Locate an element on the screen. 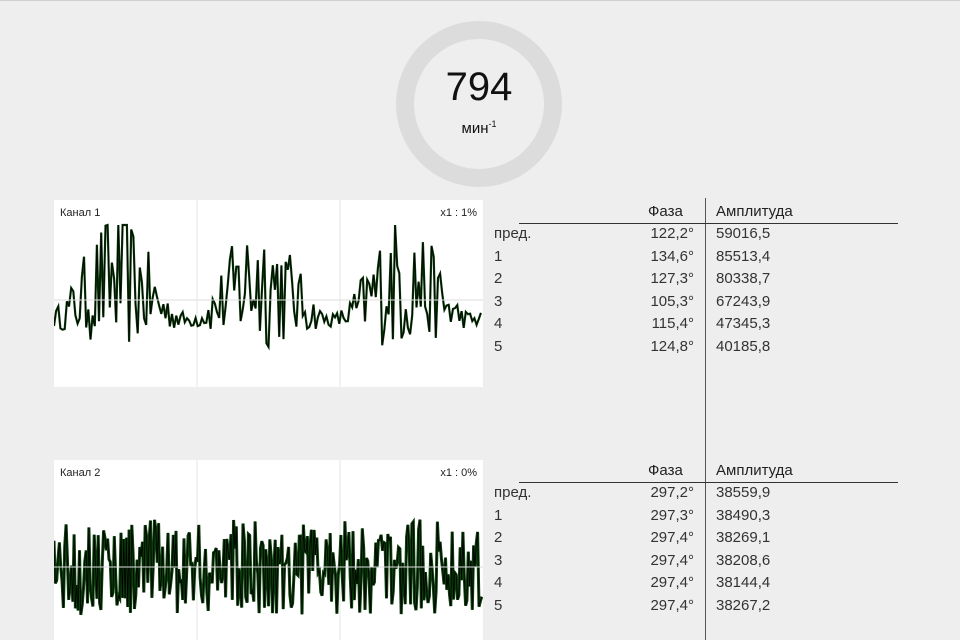 This screenshot has height=640, width=960. phase-value: 124,8° is located at coordinates (672, 346).